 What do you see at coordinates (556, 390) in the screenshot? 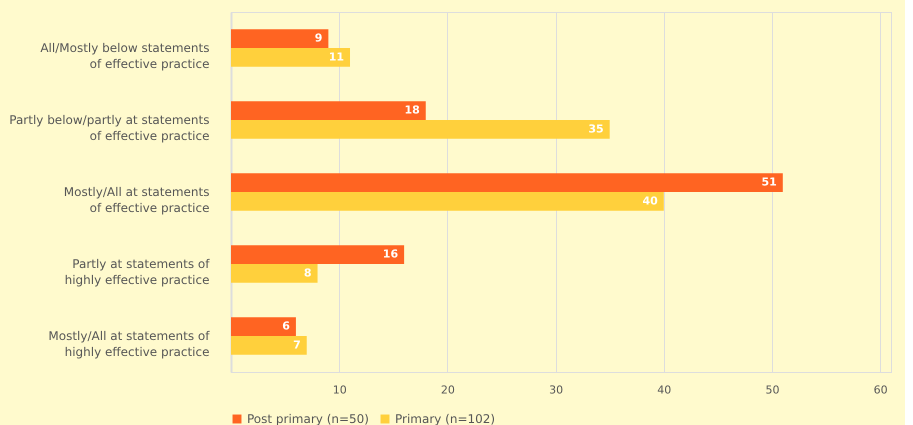
I see `x-tick-label: 30` at bounding box center [556, 390].